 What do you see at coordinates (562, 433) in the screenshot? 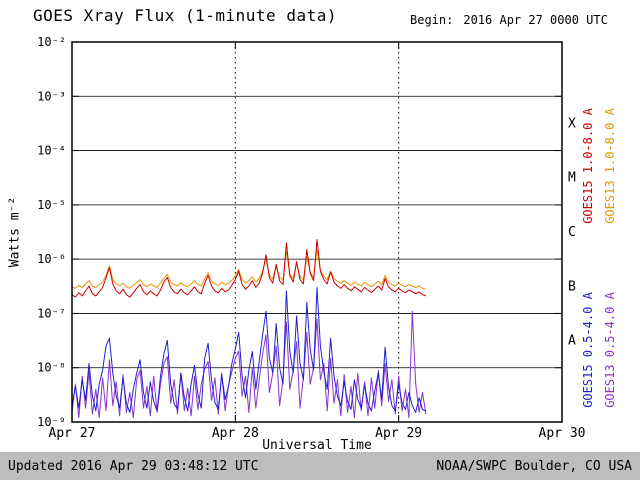
I see `x-tick-label: Apr 30` at bounding box center [562, 433].